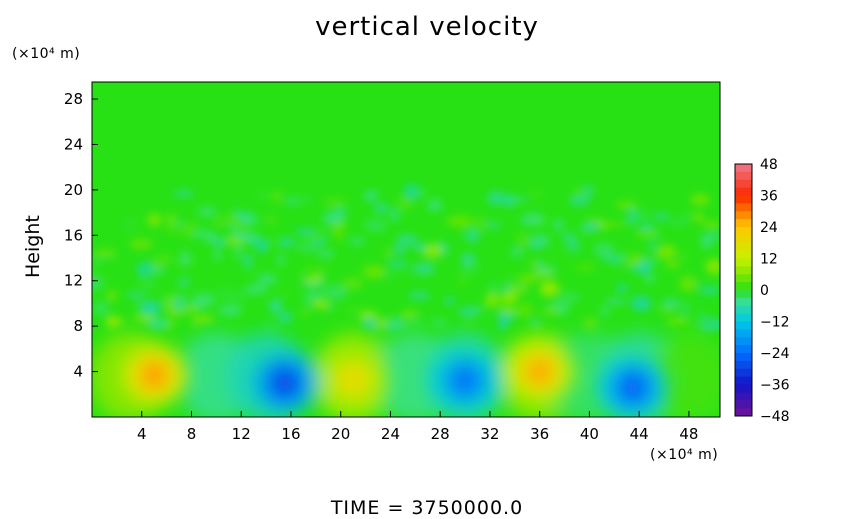  What do you see at coordinates (539, 434) in the screenshot?
I see `x-tick-label: 36` at bounding box center [539, 434].